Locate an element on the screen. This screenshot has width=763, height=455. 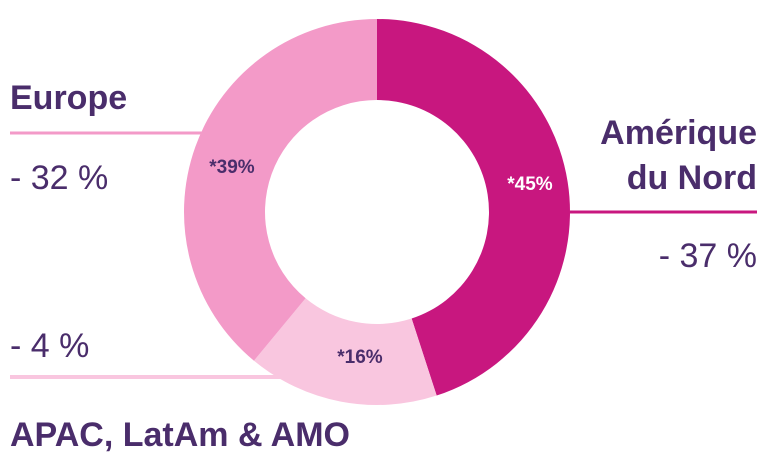
change-label: - 32 % is located at coordinates (59, 178).